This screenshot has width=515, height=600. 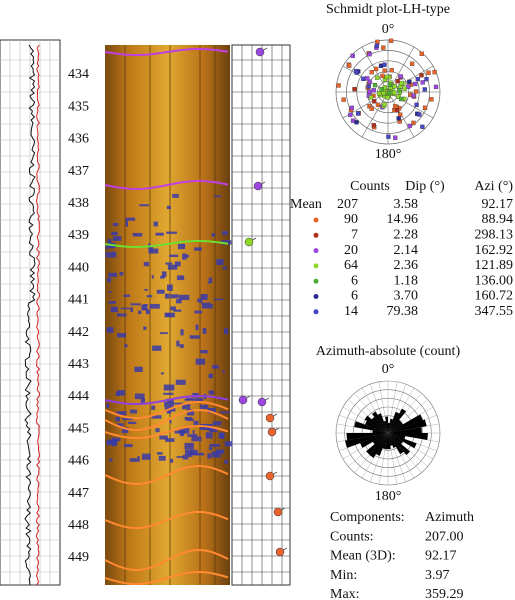 What do you see at coordinates (78, 525) in the screenshot?
I see `depth-label: 448` at bounding box center [78, 525].